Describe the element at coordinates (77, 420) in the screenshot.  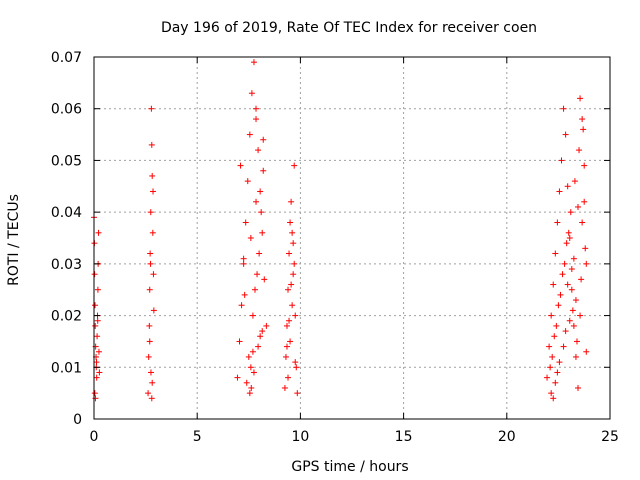
I see `y-tick-label: 0` at that location.